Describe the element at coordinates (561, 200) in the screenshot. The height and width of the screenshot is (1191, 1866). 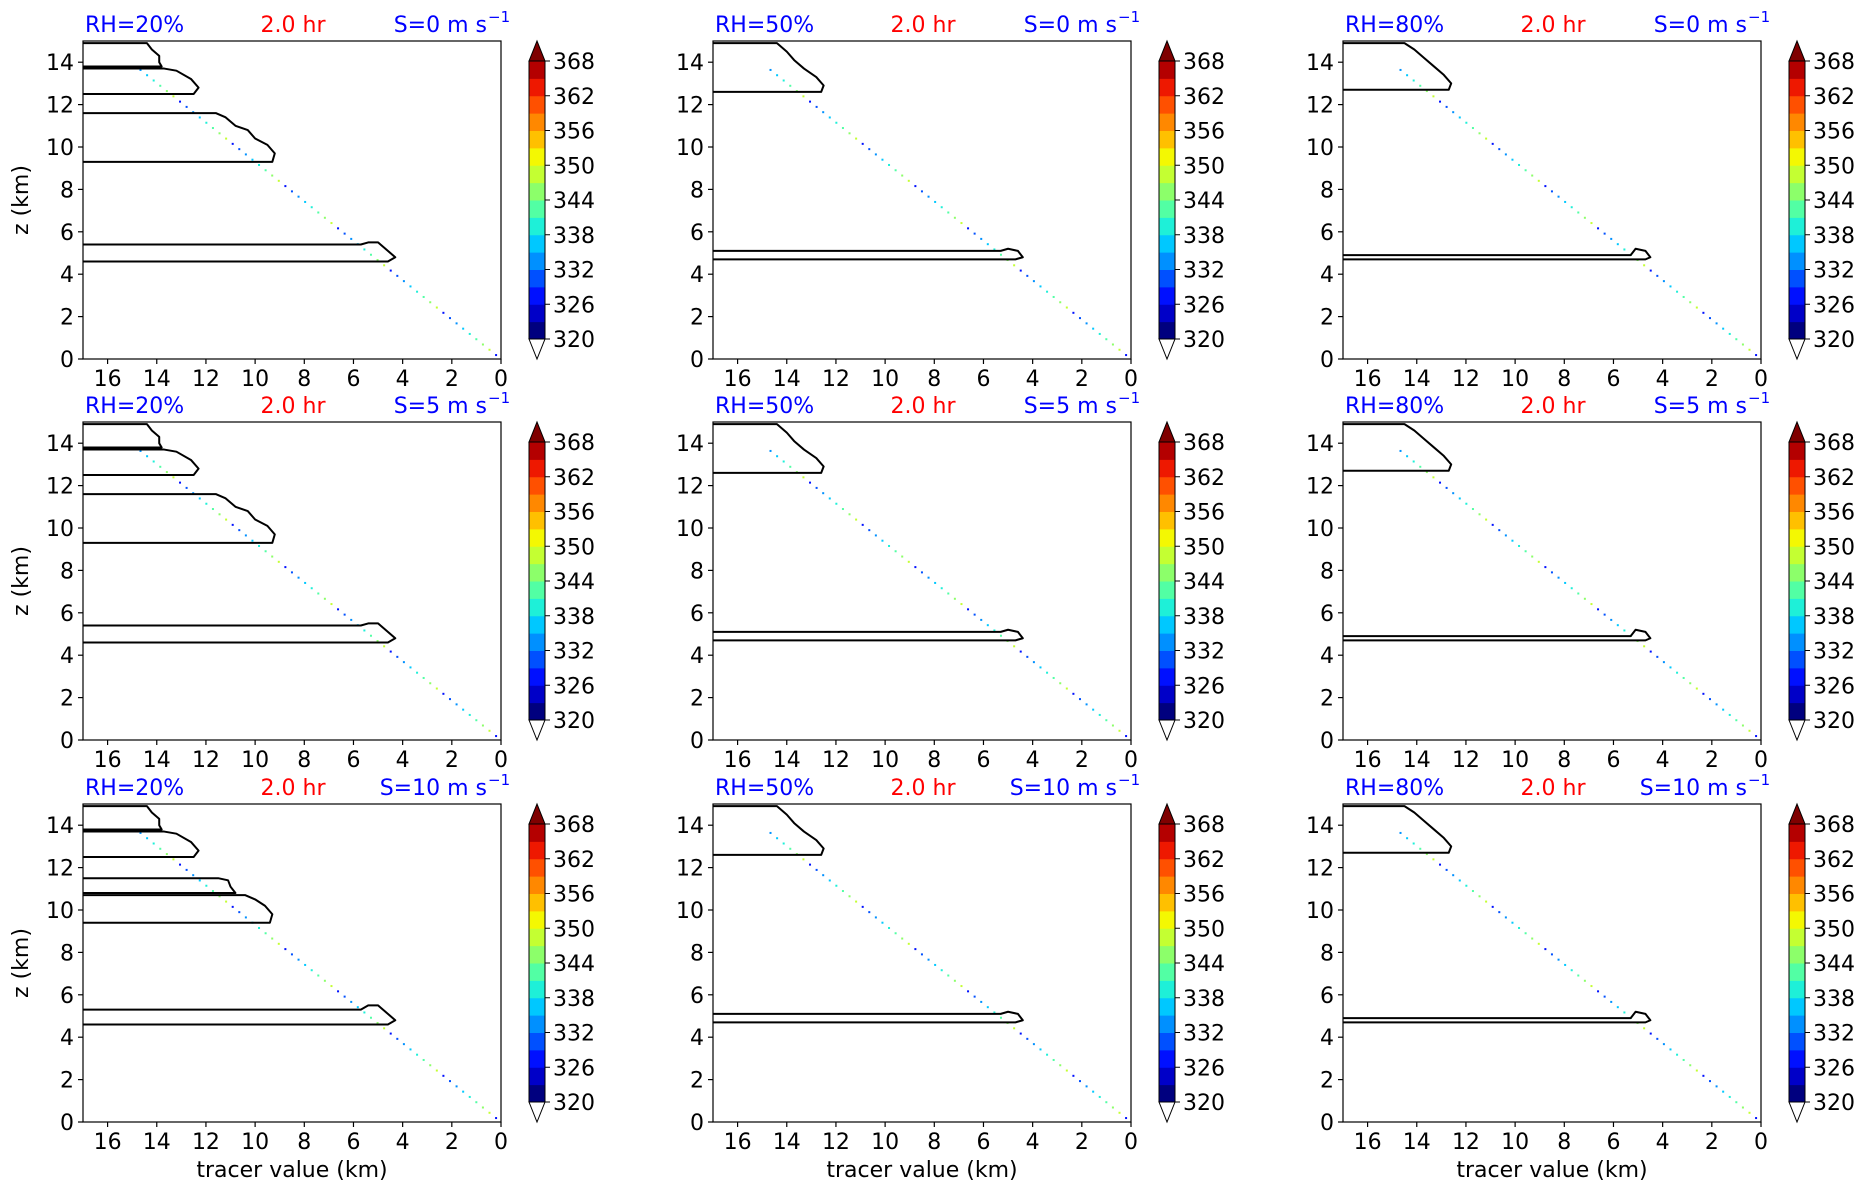
I see `colorbar: 368 362 356 350 344 338 332 326 320` at that location.